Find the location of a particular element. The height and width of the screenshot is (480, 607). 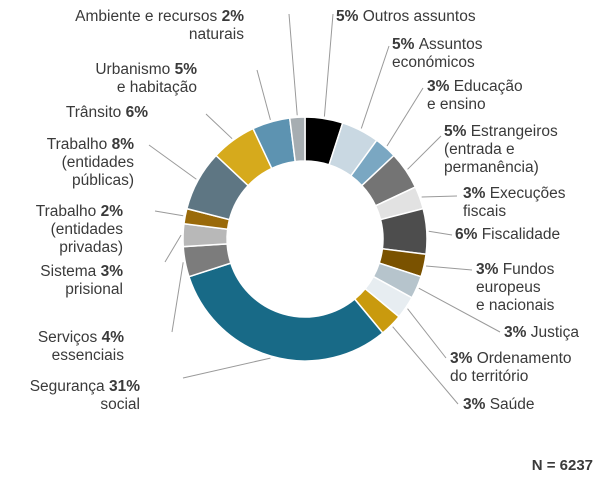

slice-label-10: Segurança 31% social is located at coordinates (84, 395).